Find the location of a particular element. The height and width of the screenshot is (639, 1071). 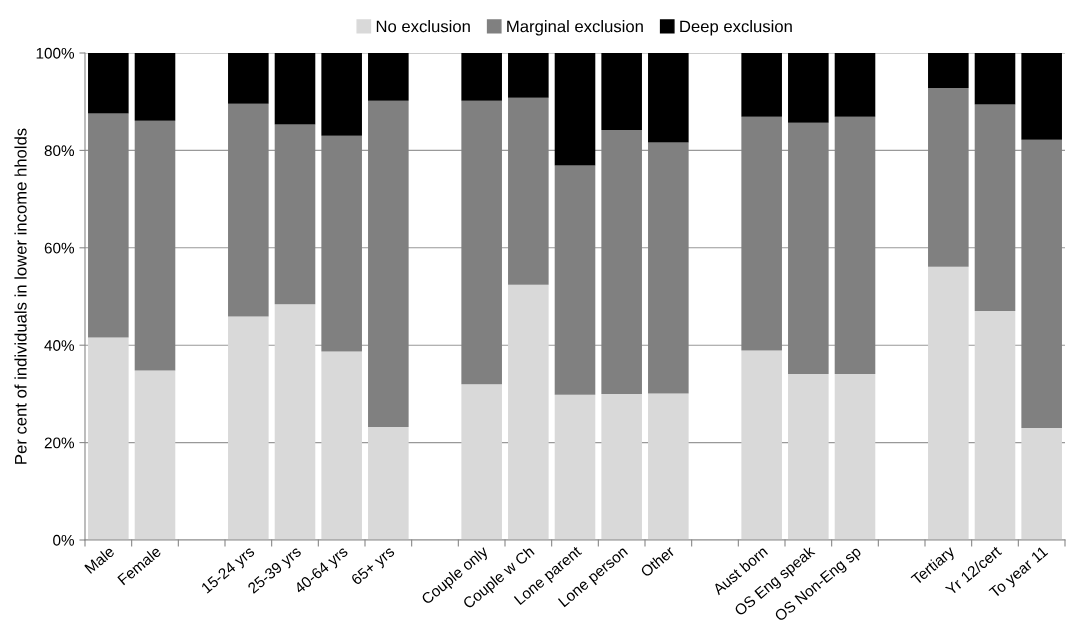

legend-label: Marginal exclusion is located at coordinates (575, 28).